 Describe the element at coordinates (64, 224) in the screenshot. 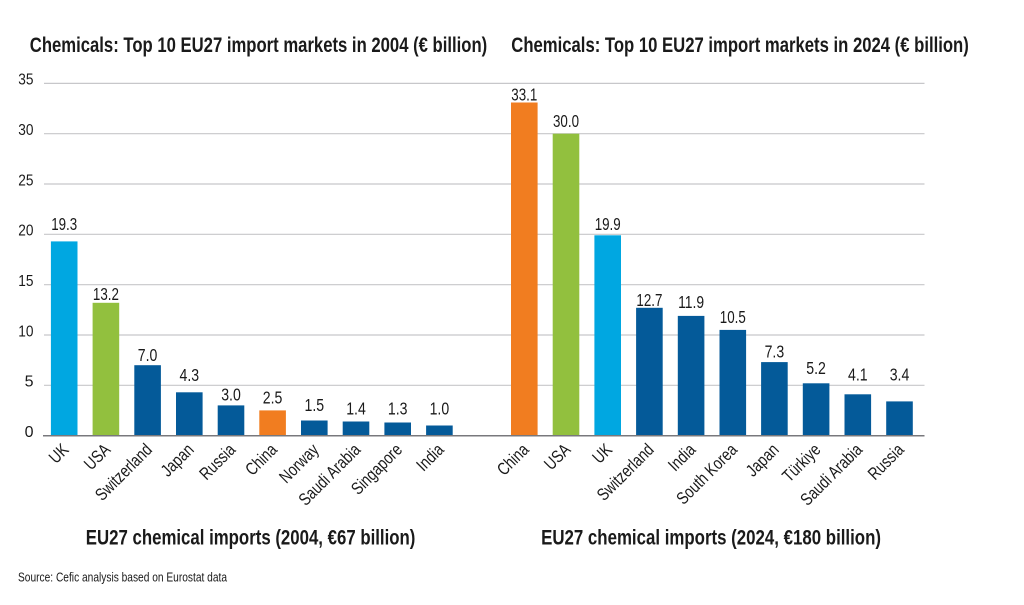

I see `svg-text: 19.3` at that location.